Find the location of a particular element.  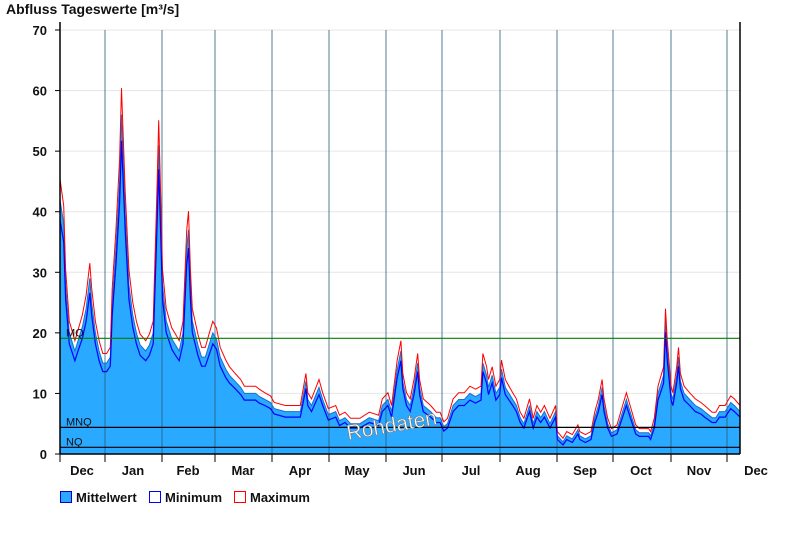

x-month-label: Jun is located at coordinates (413, 470).